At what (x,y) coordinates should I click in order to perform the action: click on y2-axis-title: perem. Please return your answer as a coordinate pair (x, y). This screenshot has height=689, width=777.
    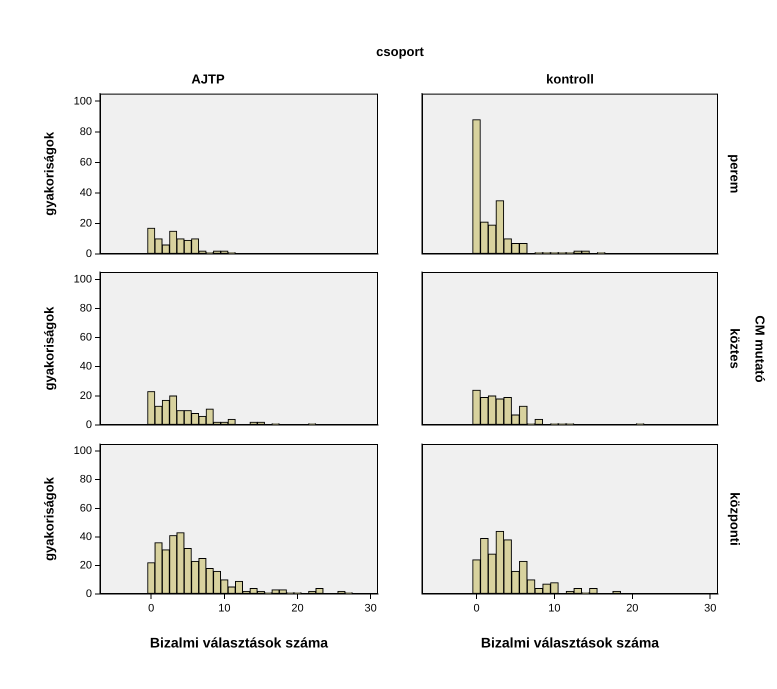
    Looking at the image, I should click on (734, 174).